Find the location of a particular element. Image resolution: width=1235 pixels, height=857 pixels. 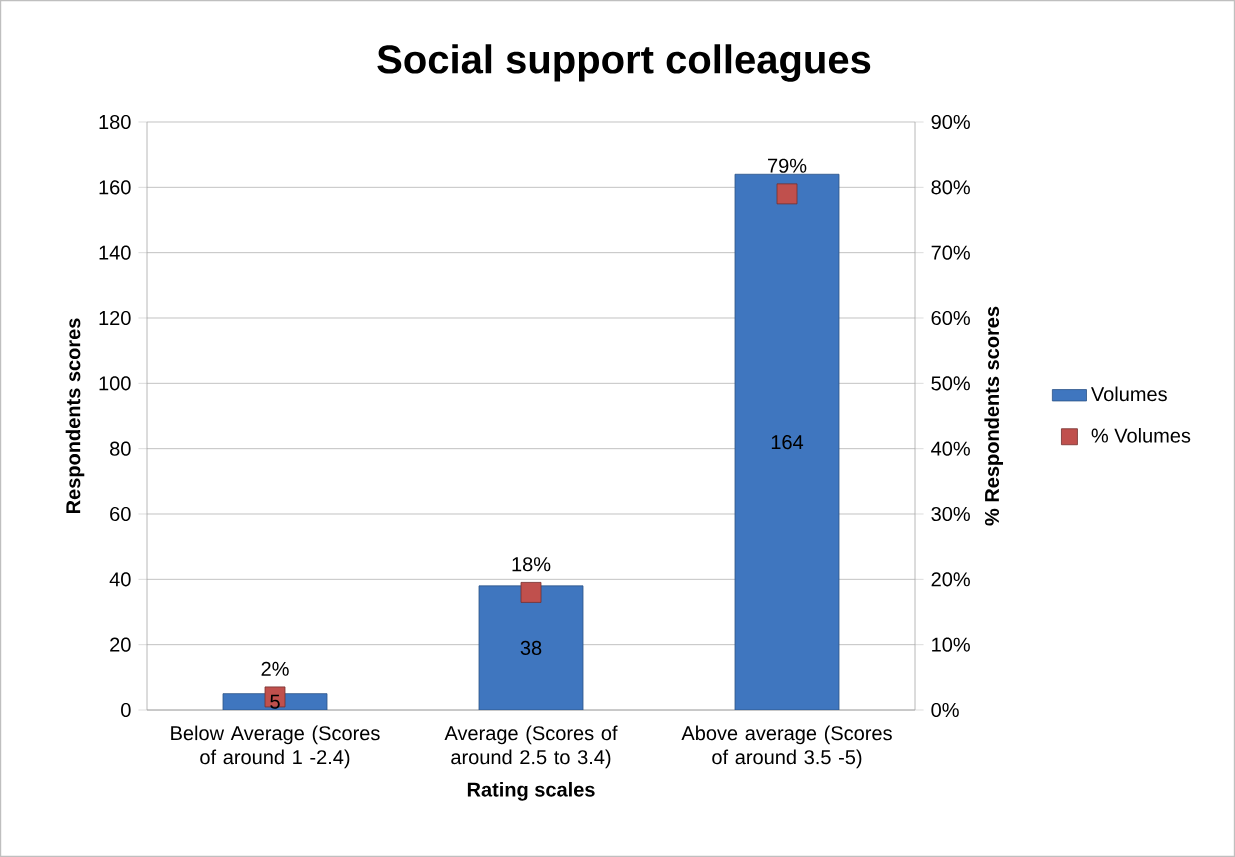

y2-tick-label: 70% is located at coordinates (950, 252).